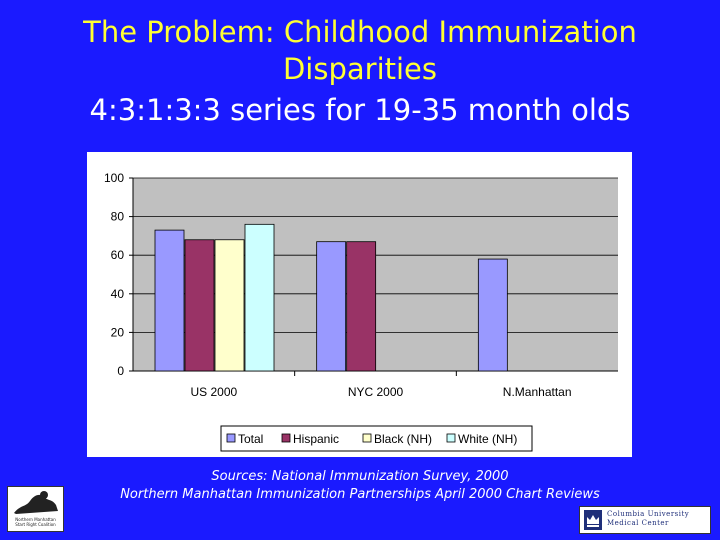  I want to click on y-tick-label: 60, so click(118, 255).